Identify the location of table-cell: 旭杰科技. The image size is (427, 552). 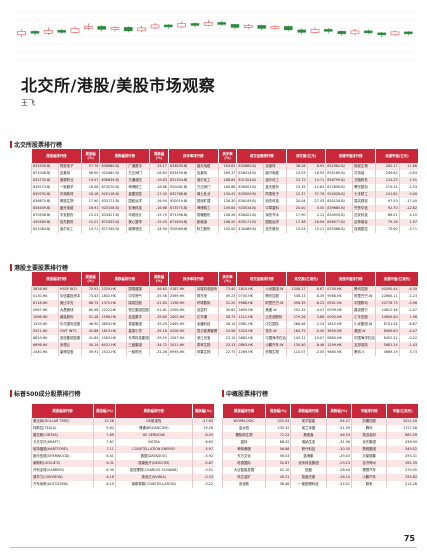
(275, 201).